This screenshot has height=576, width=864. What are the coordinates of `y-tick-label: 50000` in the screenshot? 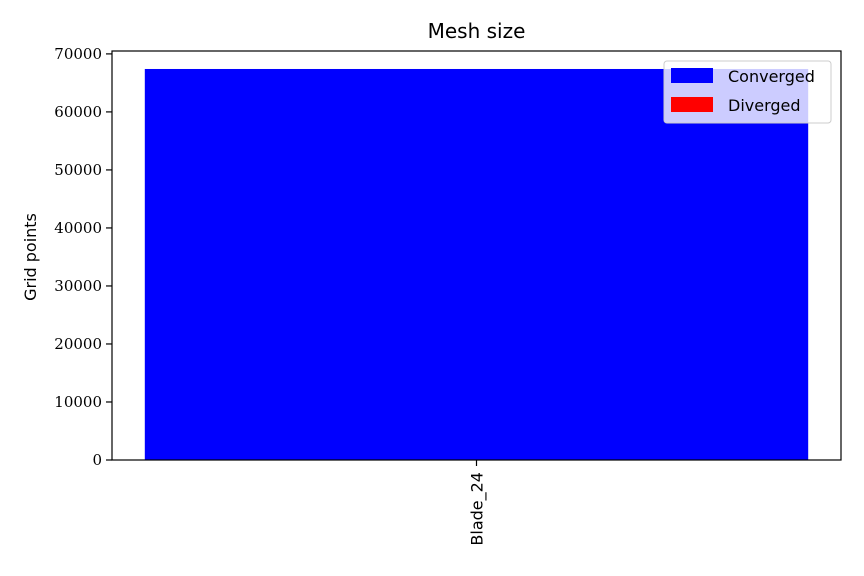 It's located at (78, 170).